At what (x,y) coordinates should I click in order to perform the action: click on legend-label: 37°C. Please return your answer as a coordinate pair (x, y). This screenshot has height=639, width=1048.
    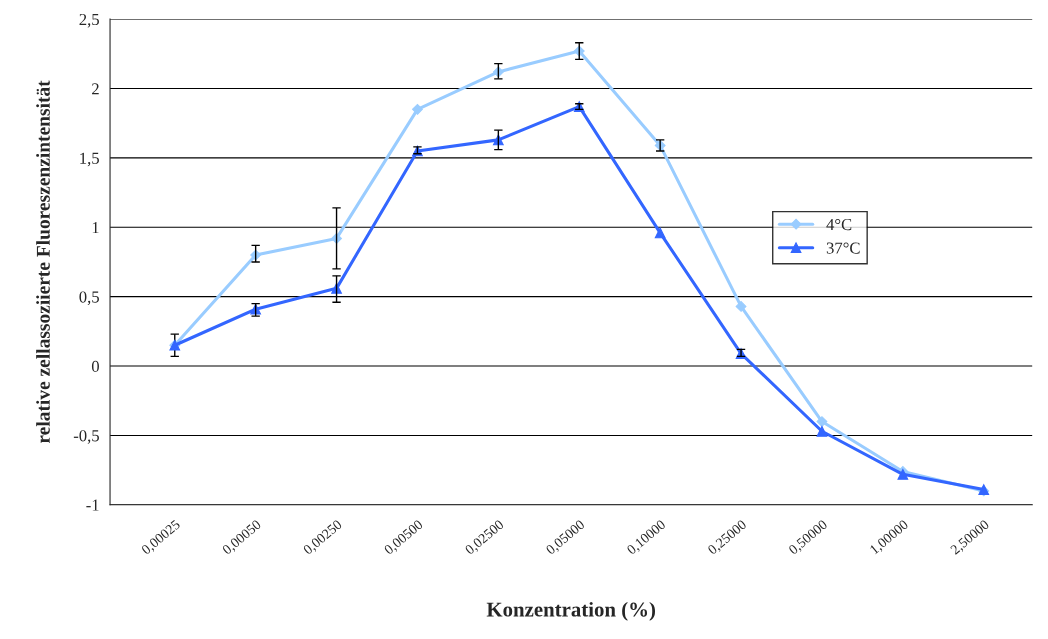
    Looking at the image, I should click on (843, 248).